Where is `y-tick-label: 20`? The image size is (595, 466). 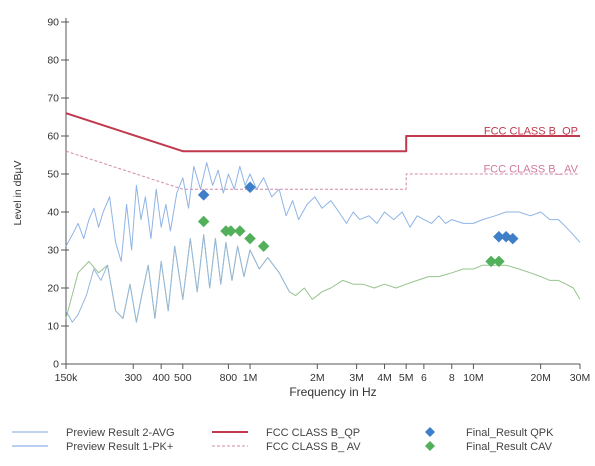 y-tick-label: 20 is located at coordinates (53, 289).